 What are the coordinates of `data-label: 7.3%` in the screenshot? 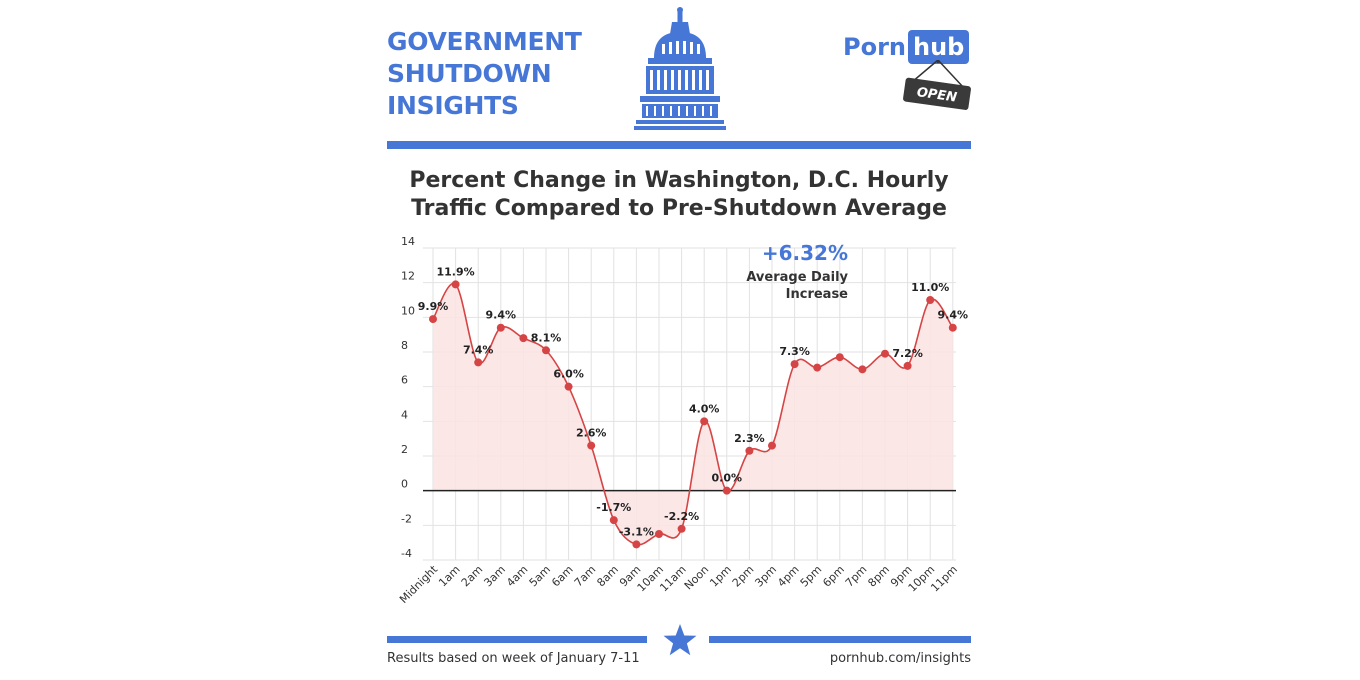 It's located at (794, 351).